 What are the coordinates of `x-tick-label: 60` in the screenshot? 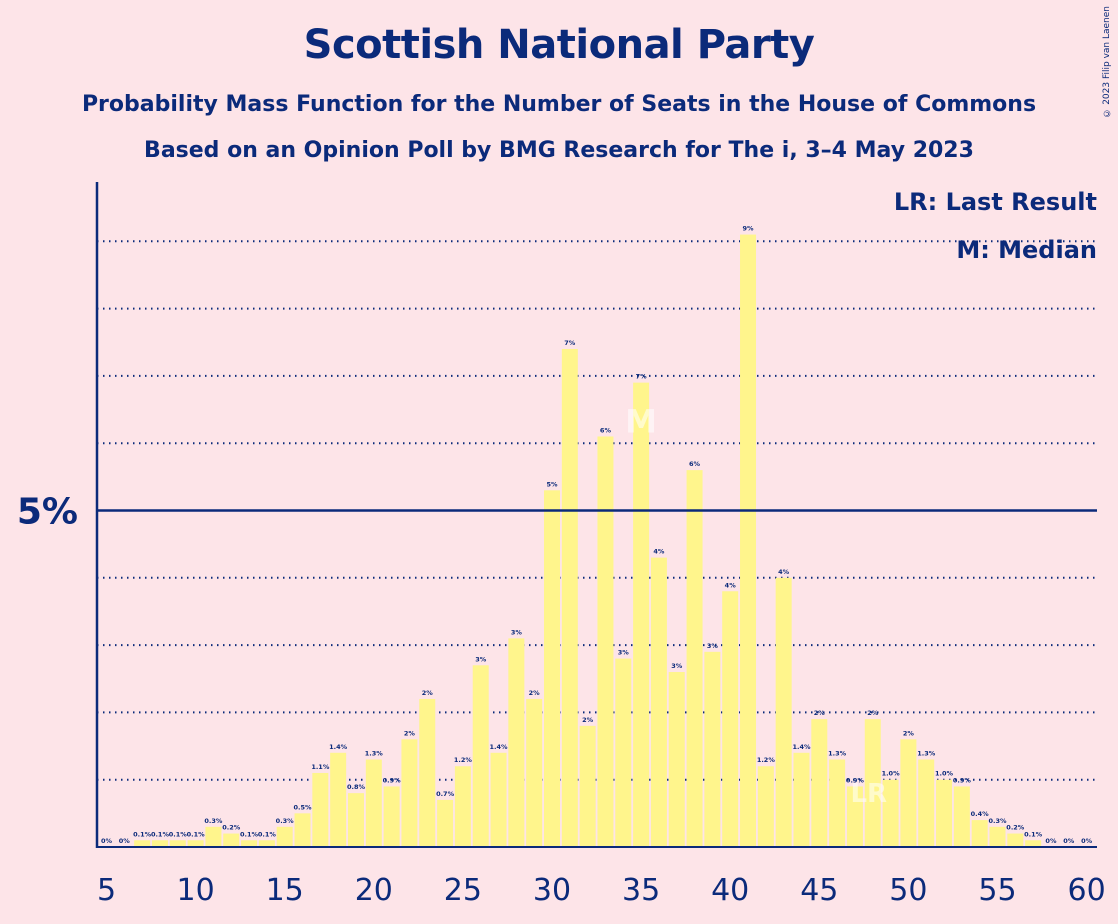 It's located at (1087, 890).